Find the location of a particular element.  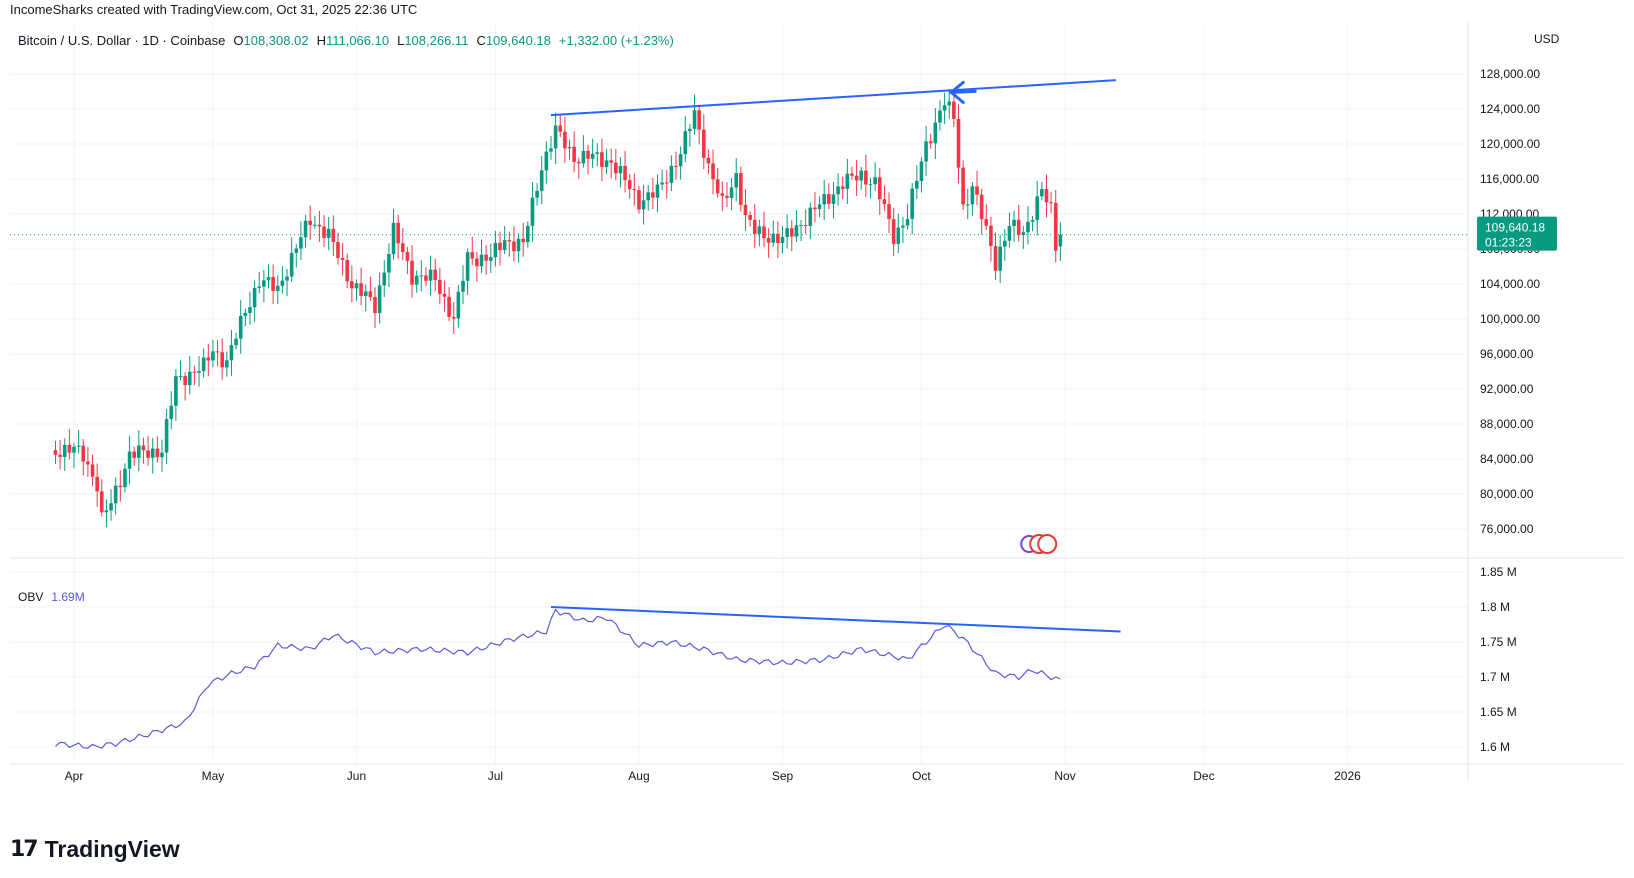

low-value: 108,266.11 is located at coordinates (436, 40).